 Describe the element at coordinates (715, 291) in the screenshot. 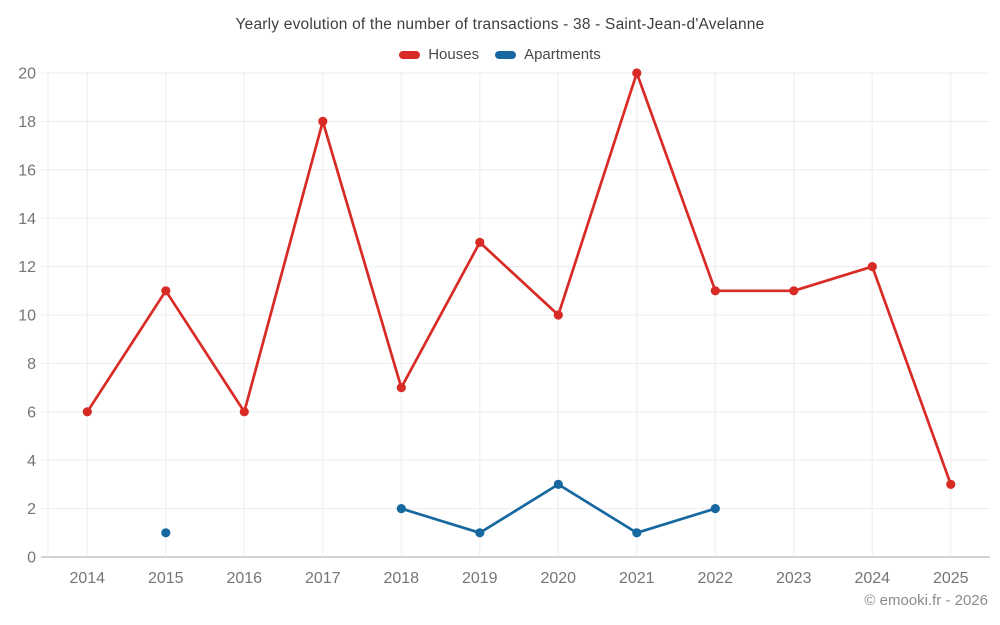

I see `point-houses-2022` at that location.